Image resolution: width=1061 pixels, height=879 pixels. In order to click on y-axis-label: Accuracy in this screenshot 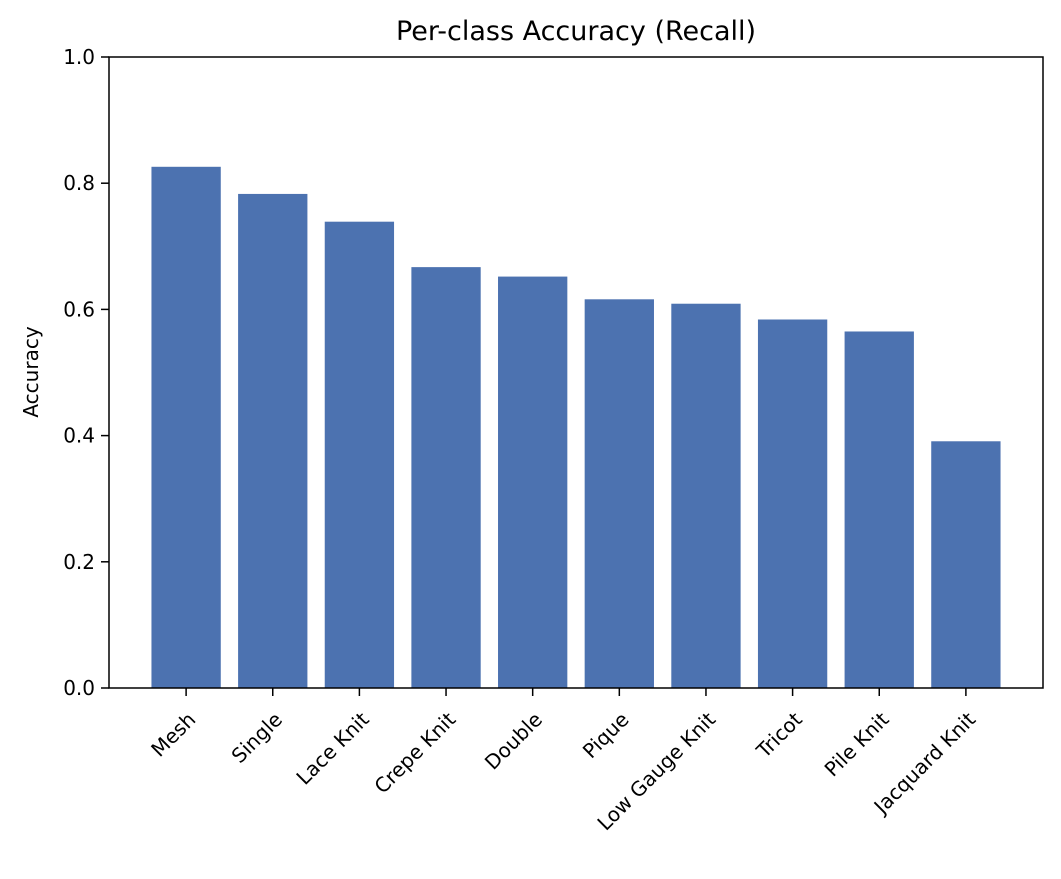, I will do `click(31, 371)`.